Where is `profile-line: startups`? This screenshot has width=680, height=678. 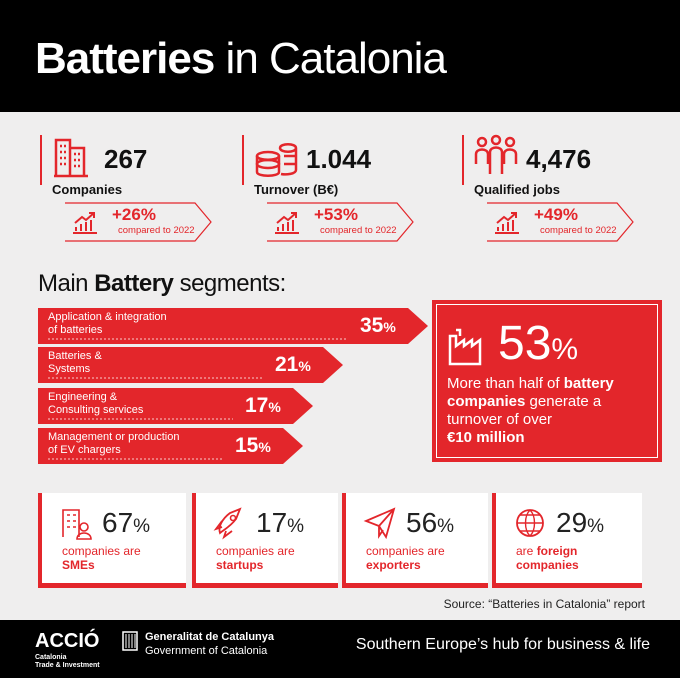
profile-line: startups is located at coordinates (239, 565).